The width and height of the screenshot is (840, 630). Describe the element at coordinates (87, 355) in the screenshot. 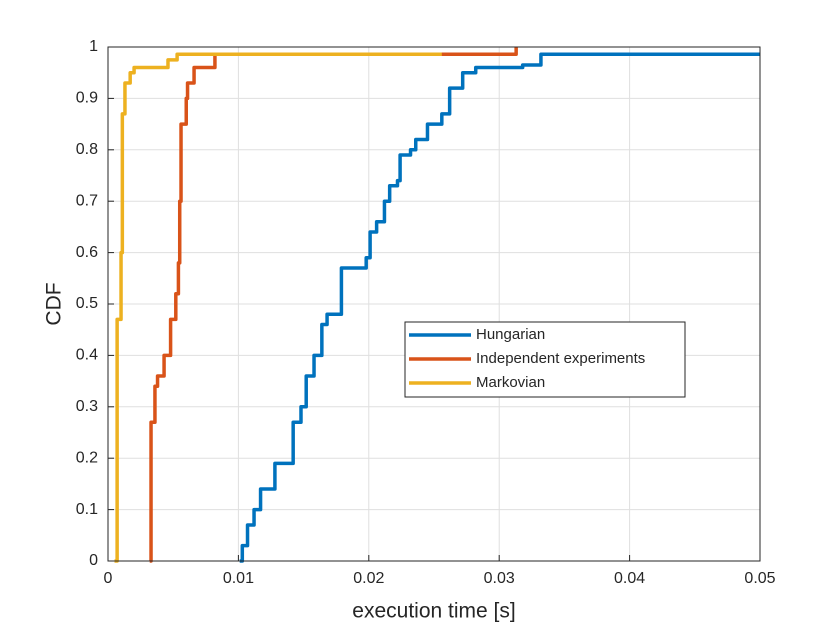

I see `y-tick-label: 0.4` at that location.